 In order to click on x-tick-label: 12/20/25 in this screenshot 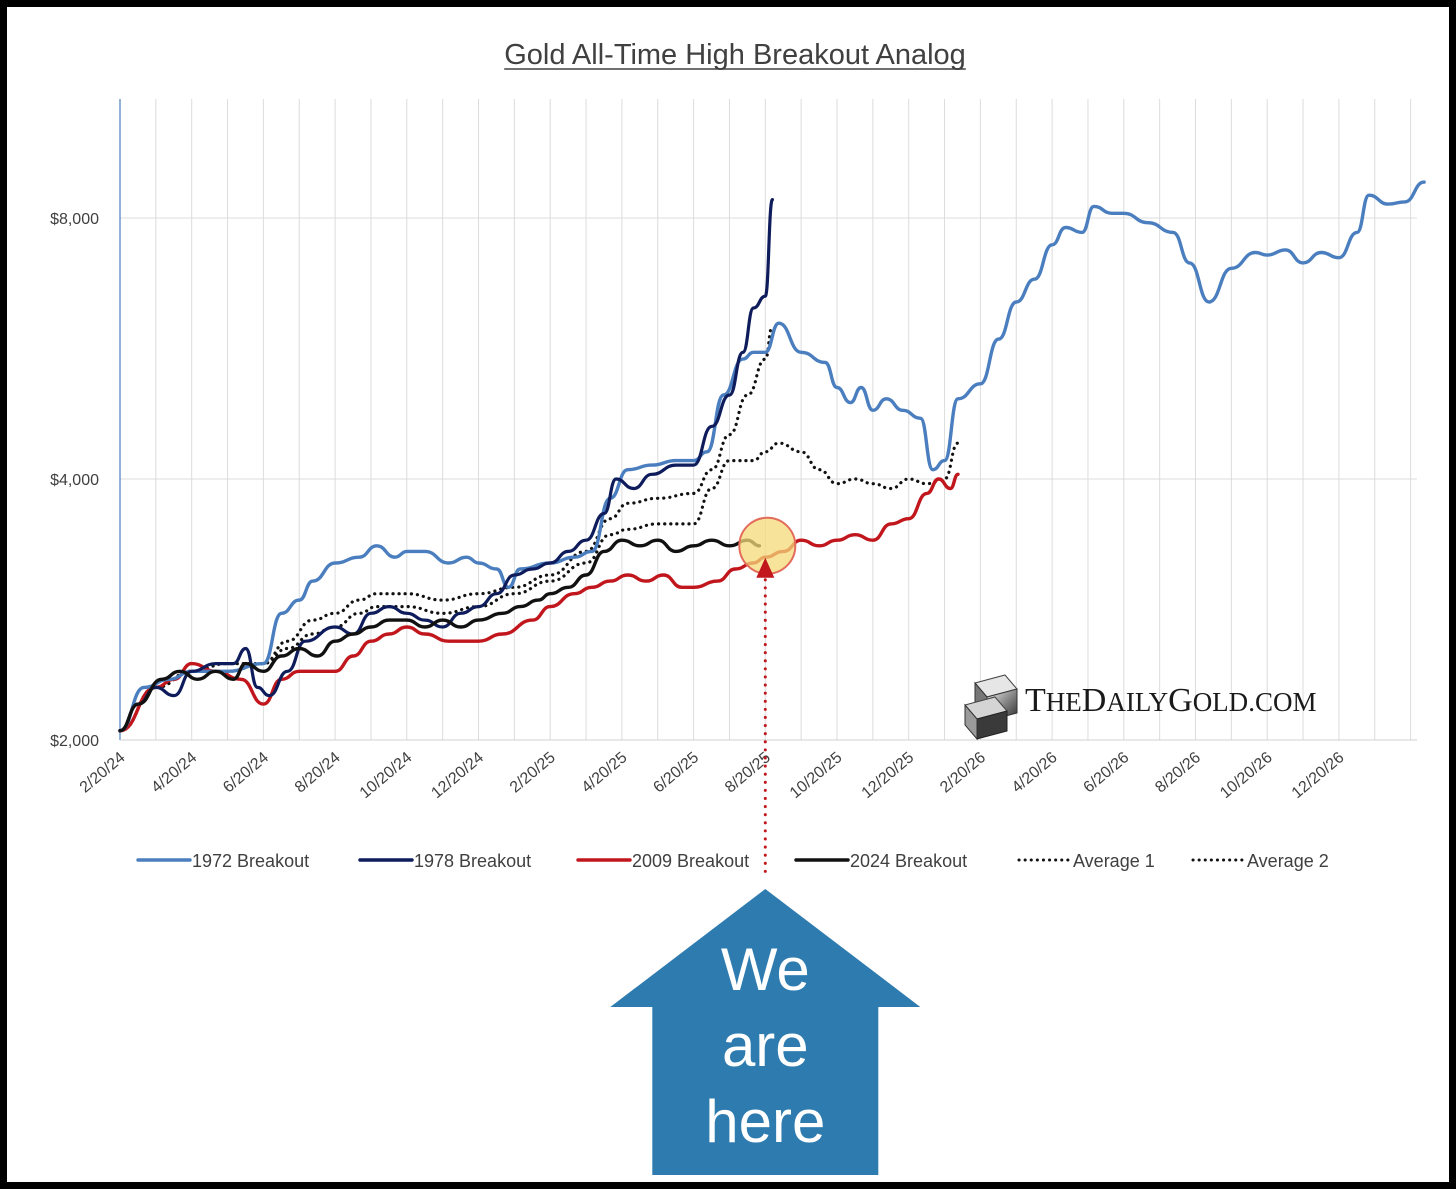, I will do `click(888, 775)`.